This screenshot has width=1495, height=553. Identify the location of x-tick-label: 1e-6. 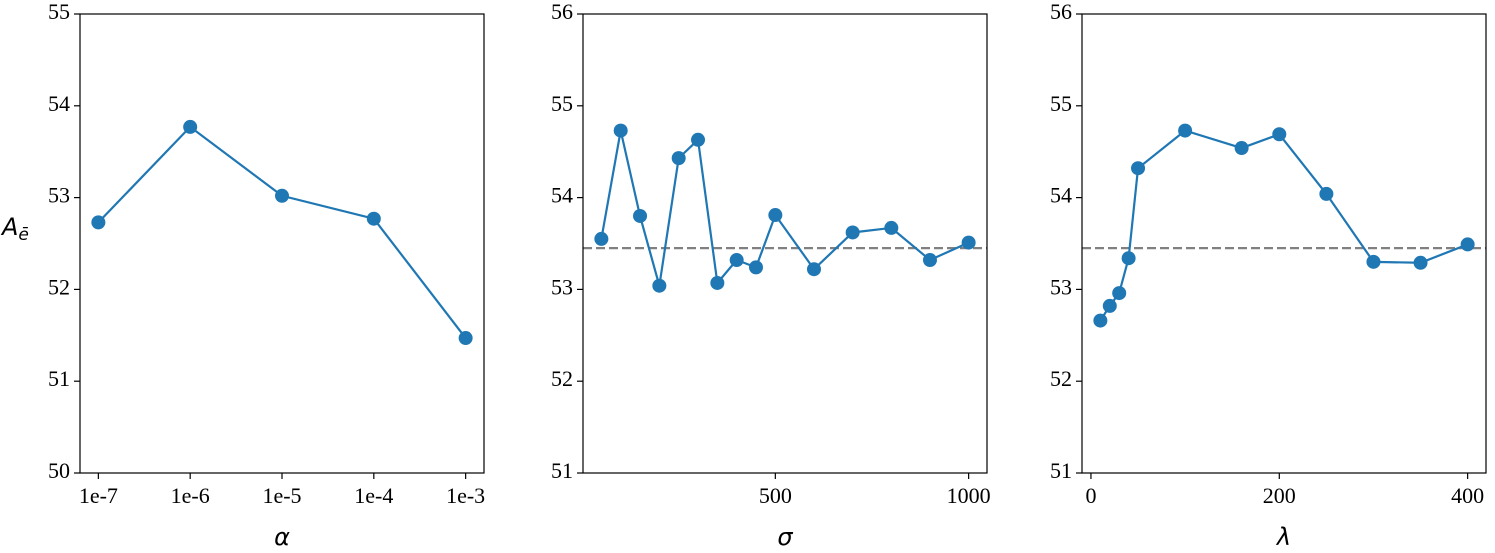
(190, 495).